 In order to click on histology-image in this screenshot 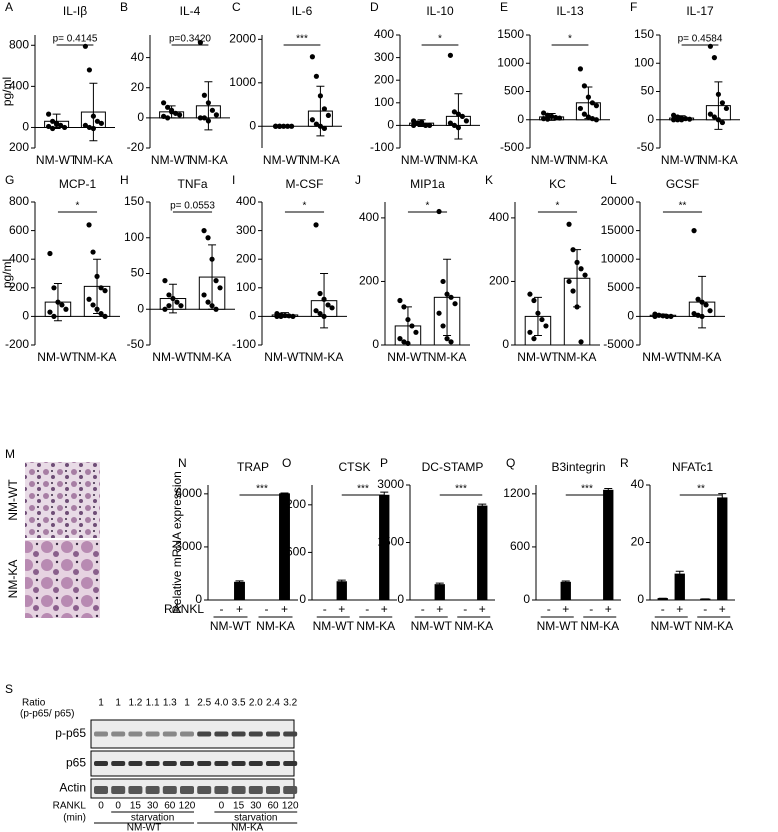, I will do `click(62, 579)`.